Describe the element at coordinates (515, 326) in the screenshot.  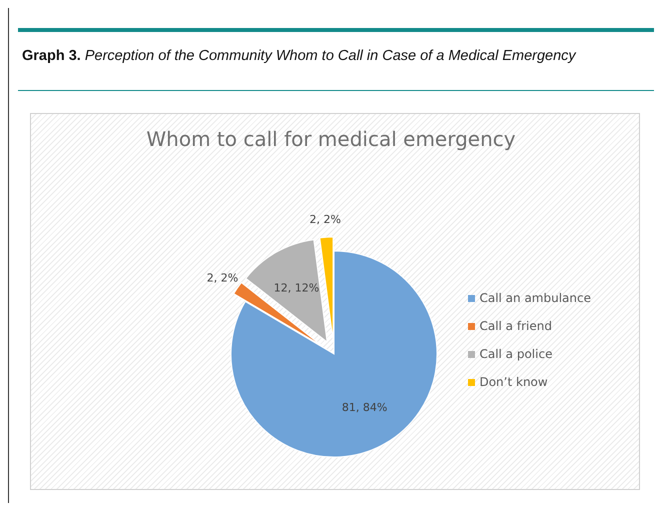
I see `legend-label: Call a friend` at that location.